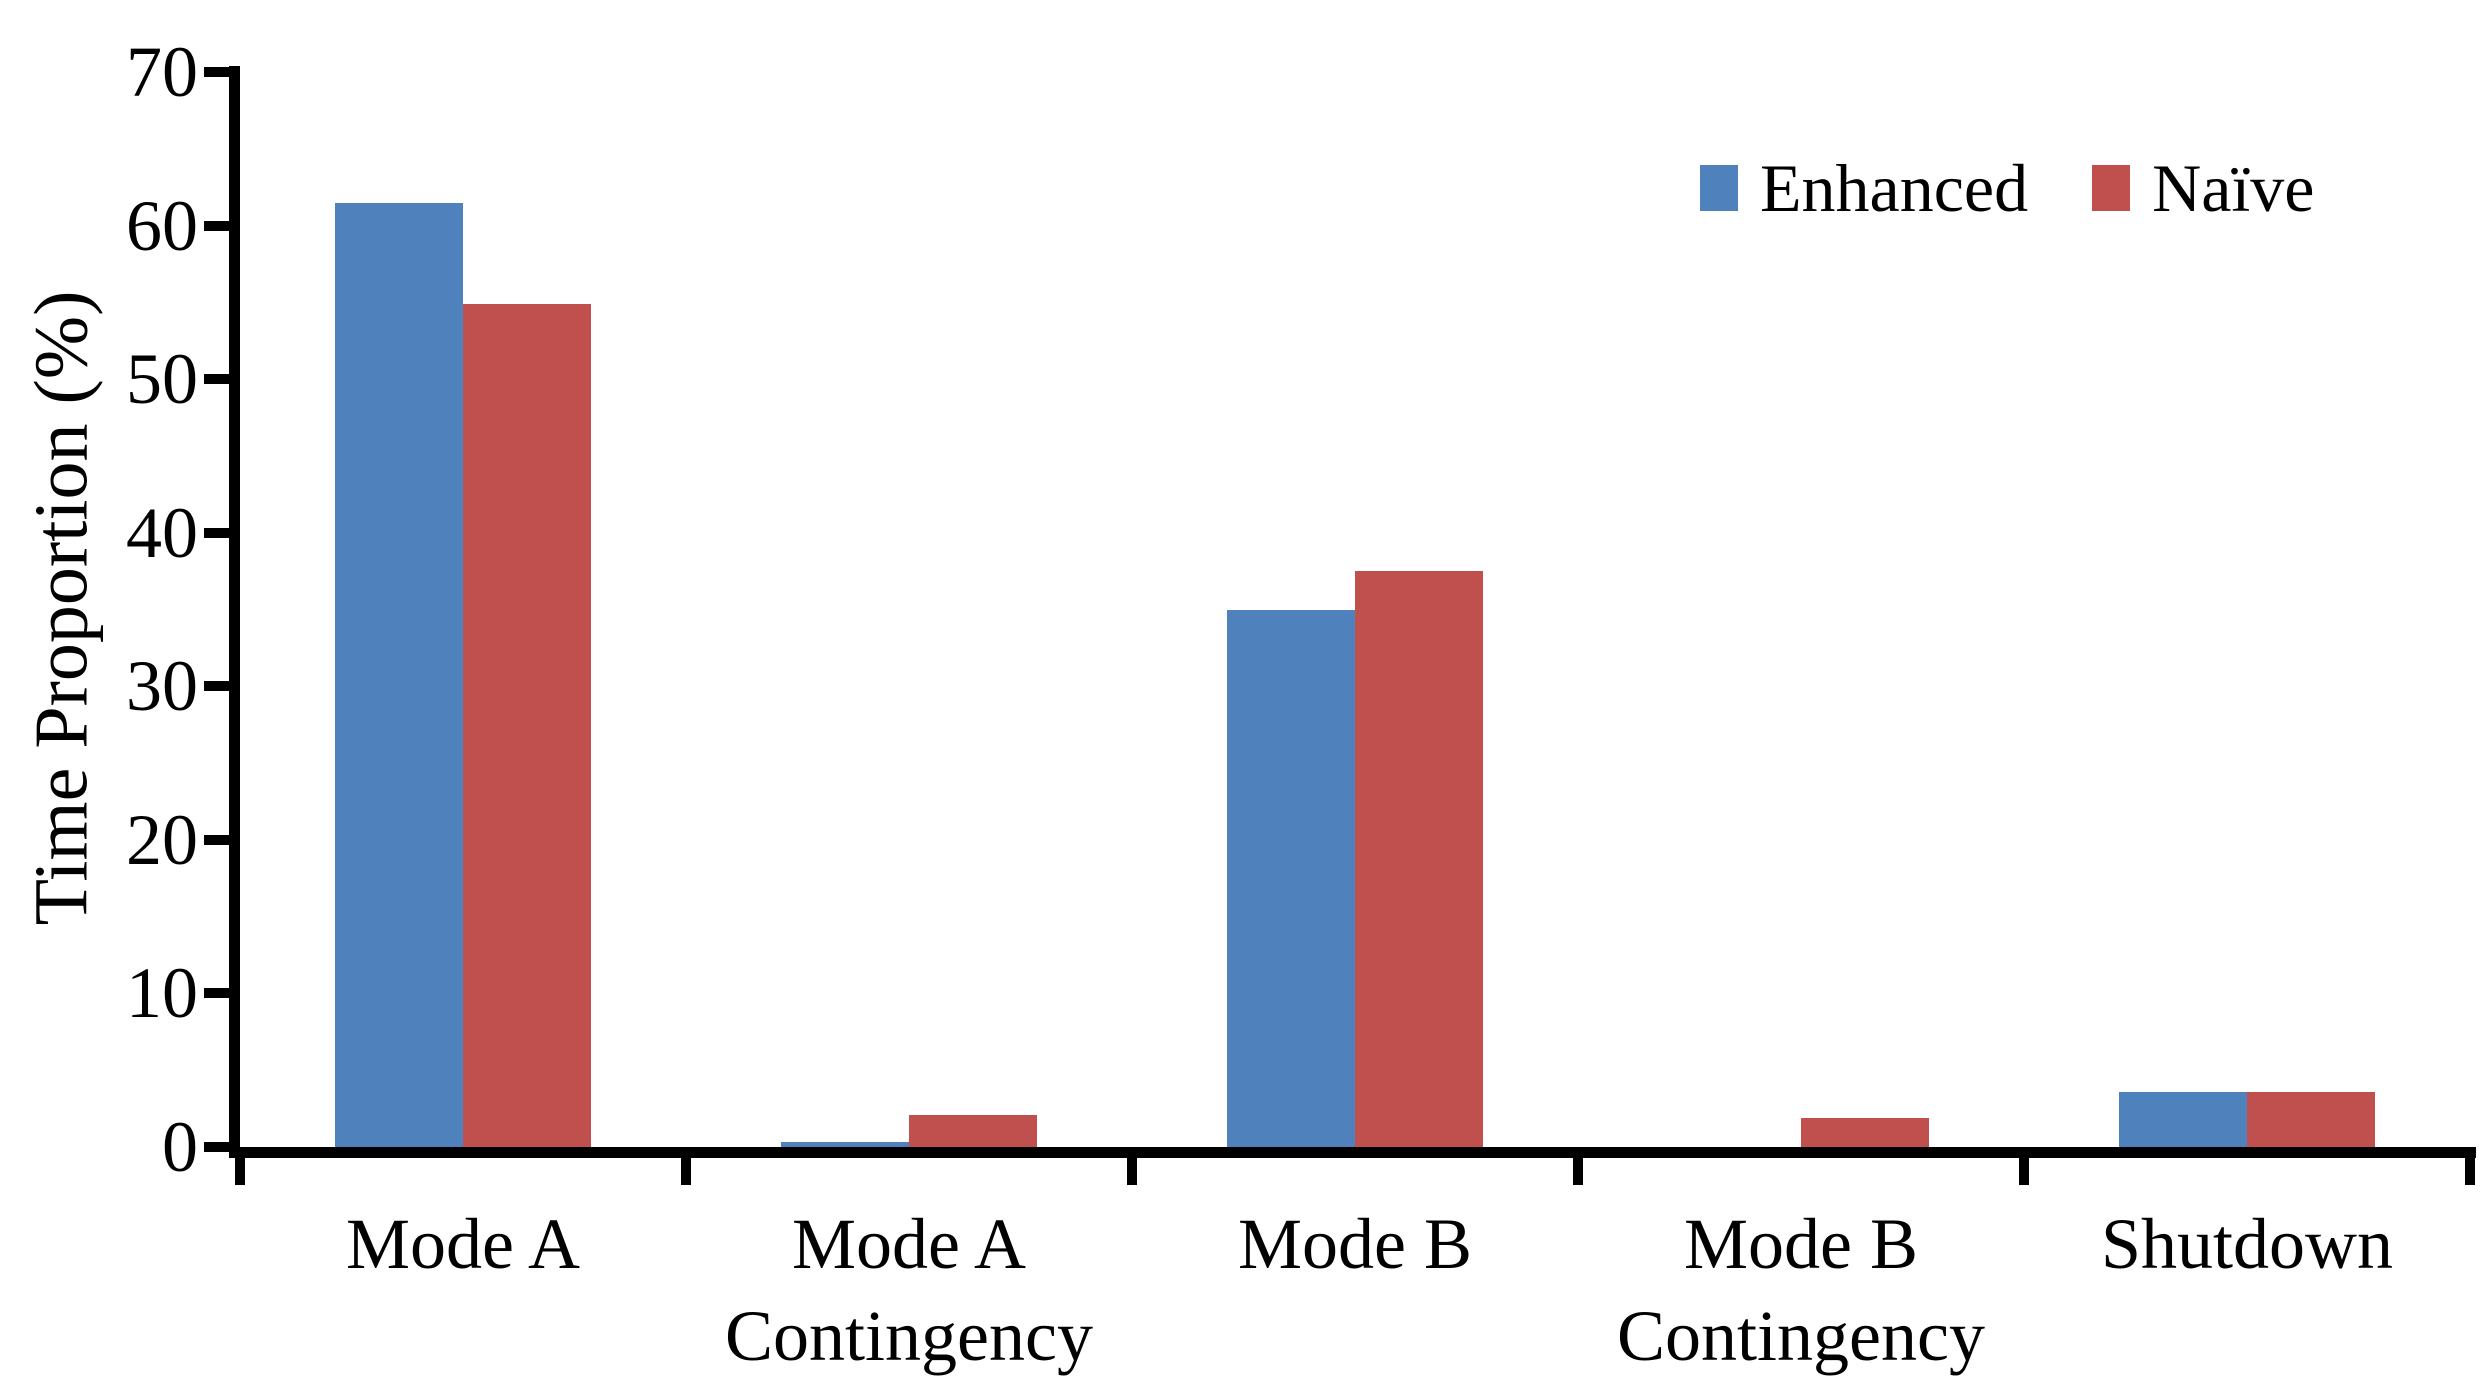  I want to click on y-tick-label: 40, so click(162, 532).